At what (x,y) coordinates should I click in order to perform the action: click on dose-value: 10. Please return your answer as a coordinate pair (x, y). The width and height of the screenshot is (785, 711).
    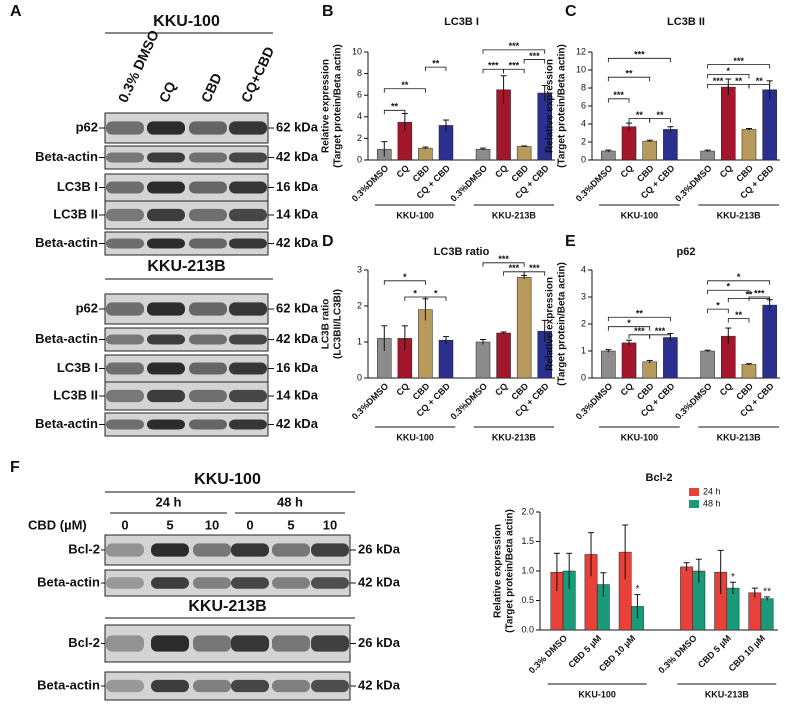
    Looking at the image, I should click on (212, 524).